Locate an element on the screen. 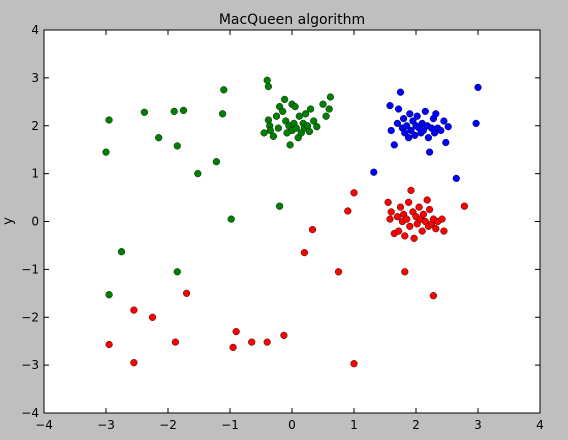 The image size is (568, 440). x-tick-label: 0 is located at coordinates (292, 425).